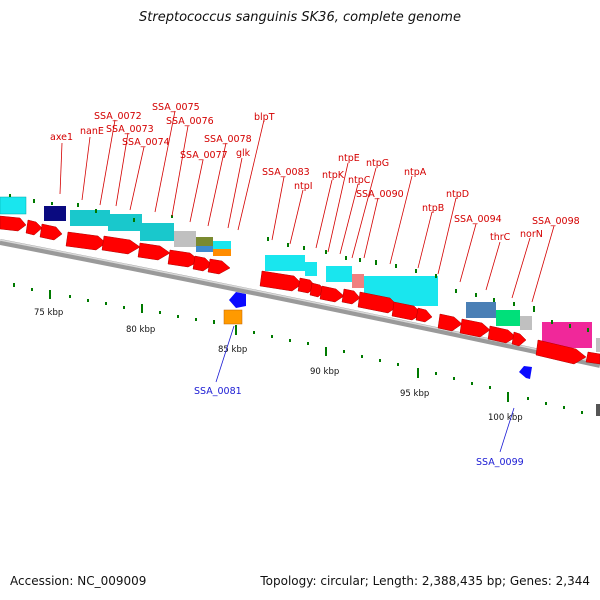 This screenshot has height=600, width=600. What do you see at coordinates (333, 175) in the screenshot?
I see `gene-label: ntpK` at bounding box center [333, 175].